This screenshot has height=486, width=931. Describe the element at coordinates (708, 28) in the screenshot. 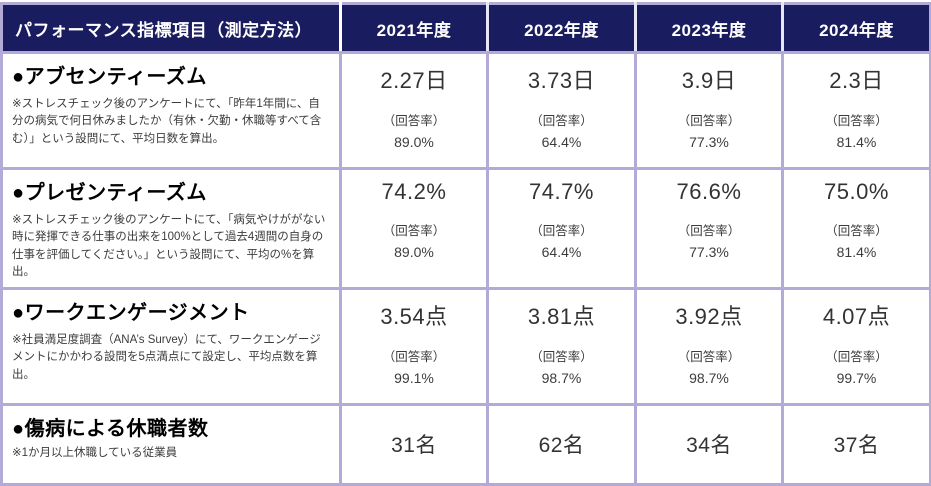

I see `header-year-2023: 2023年度` at that location.